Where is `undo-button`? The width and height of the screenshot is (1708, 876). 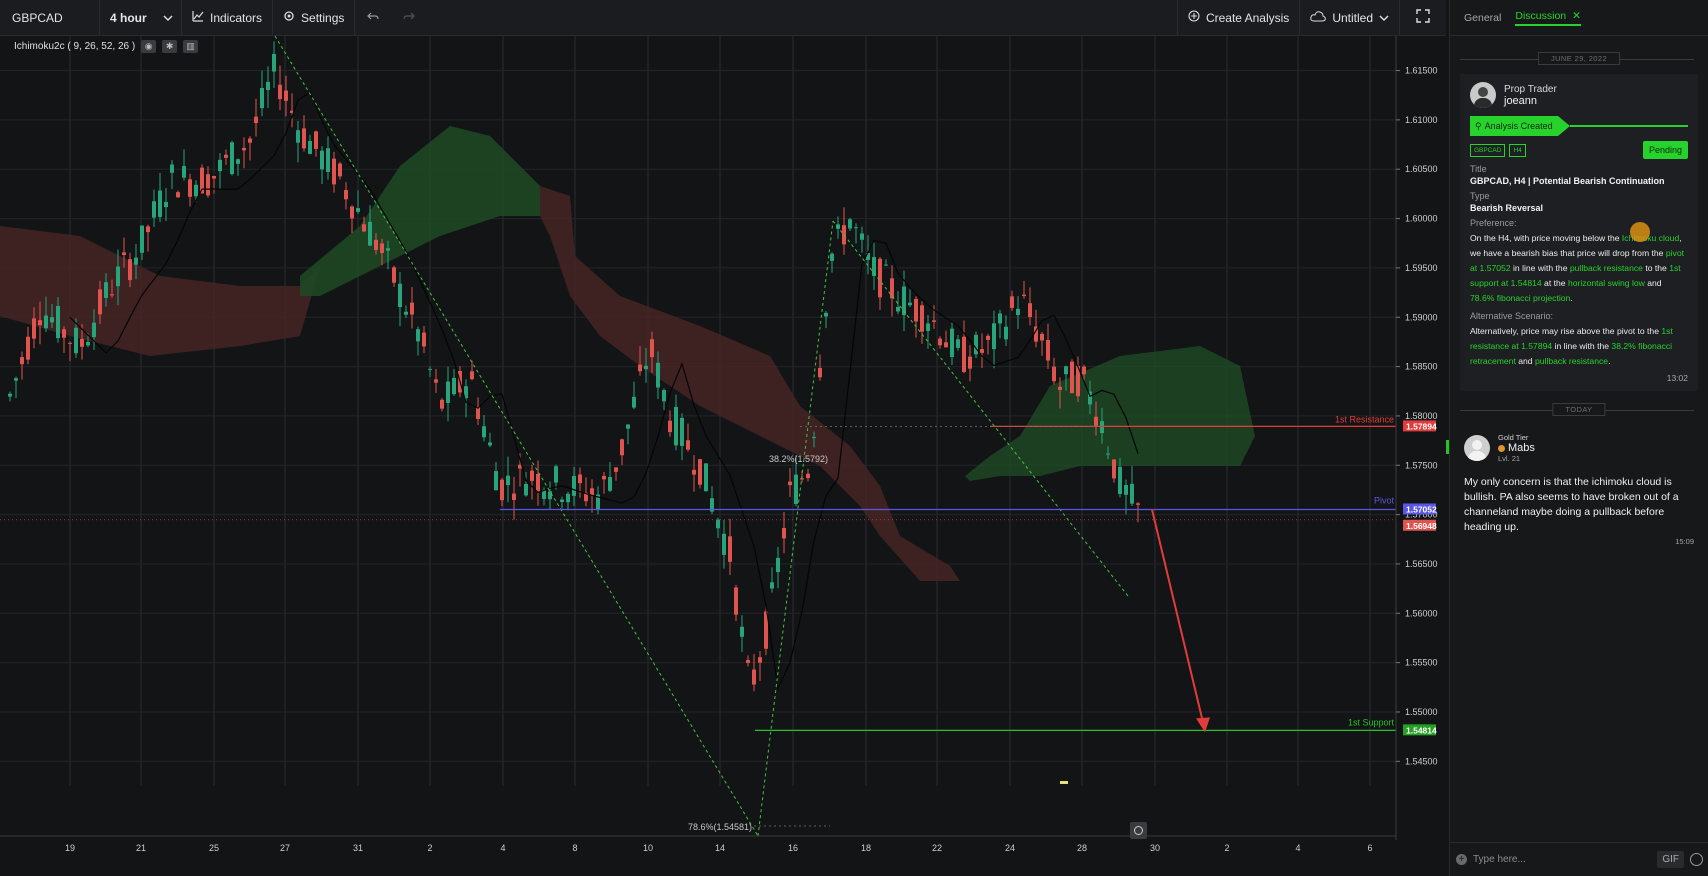 undo-button is located at coordinates (373, 18).